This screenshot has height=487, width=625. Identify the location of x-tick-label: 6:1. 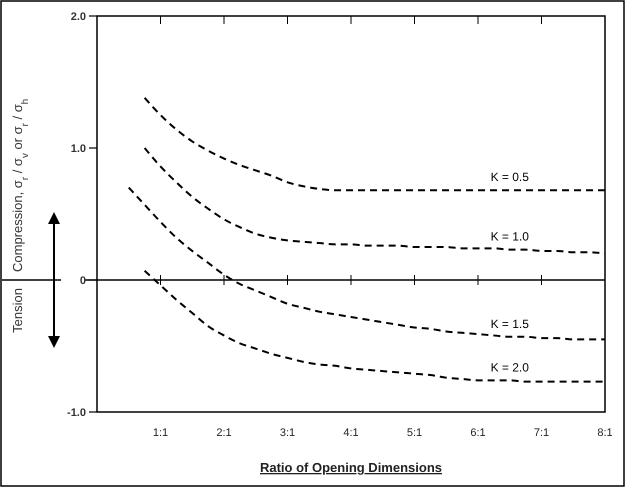
(478, 433).